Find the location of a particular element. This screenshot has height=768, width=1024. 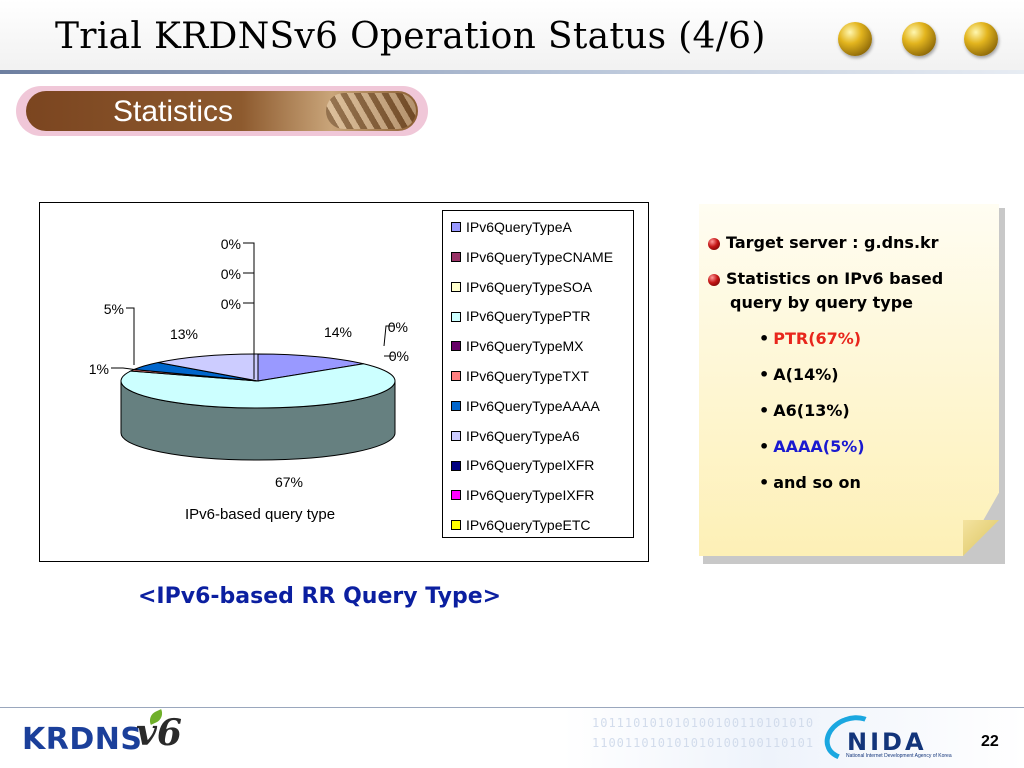

footer-rule is located at coordinates (512, 707).